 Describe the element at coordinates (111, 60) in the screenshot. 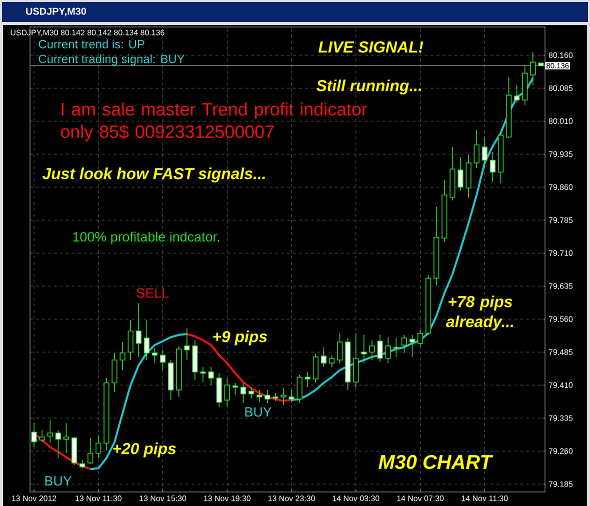

I see `annotation: Current trading signal: BUY` at that location.